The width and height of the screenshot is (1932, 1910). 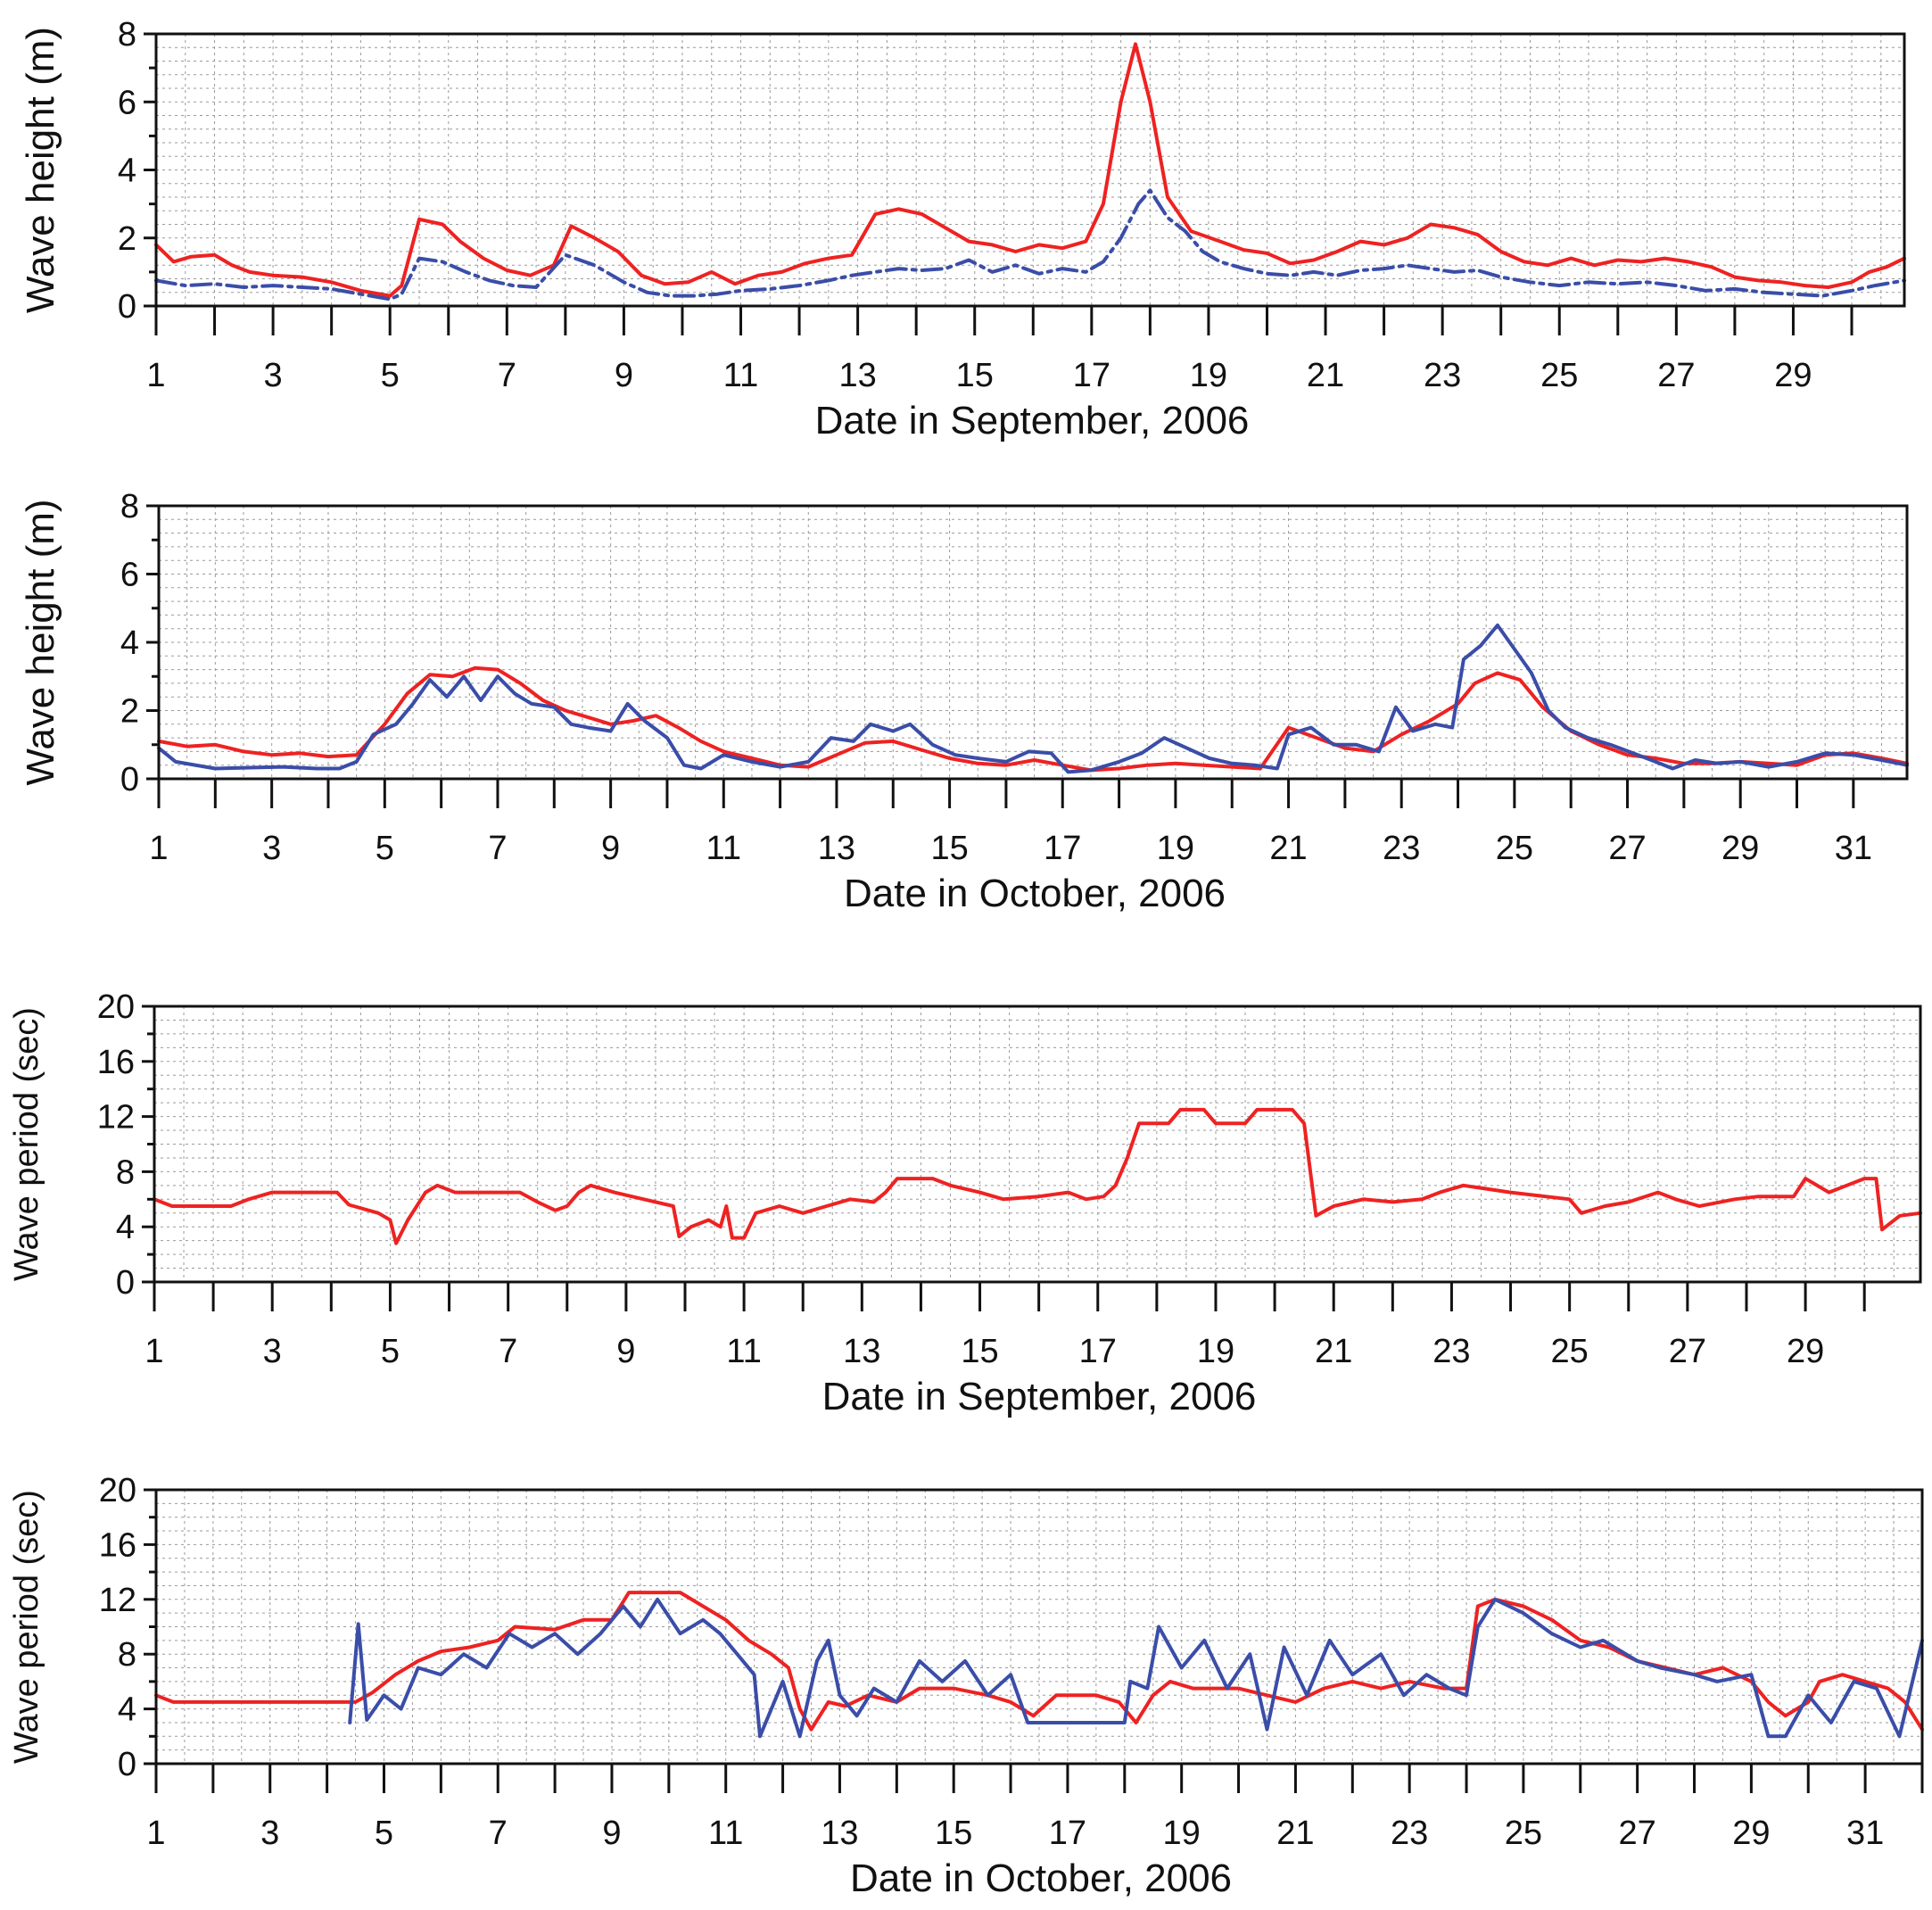 I want to click on x-axis-label: Date in September, 2006, so click(x=1039, y=1396).